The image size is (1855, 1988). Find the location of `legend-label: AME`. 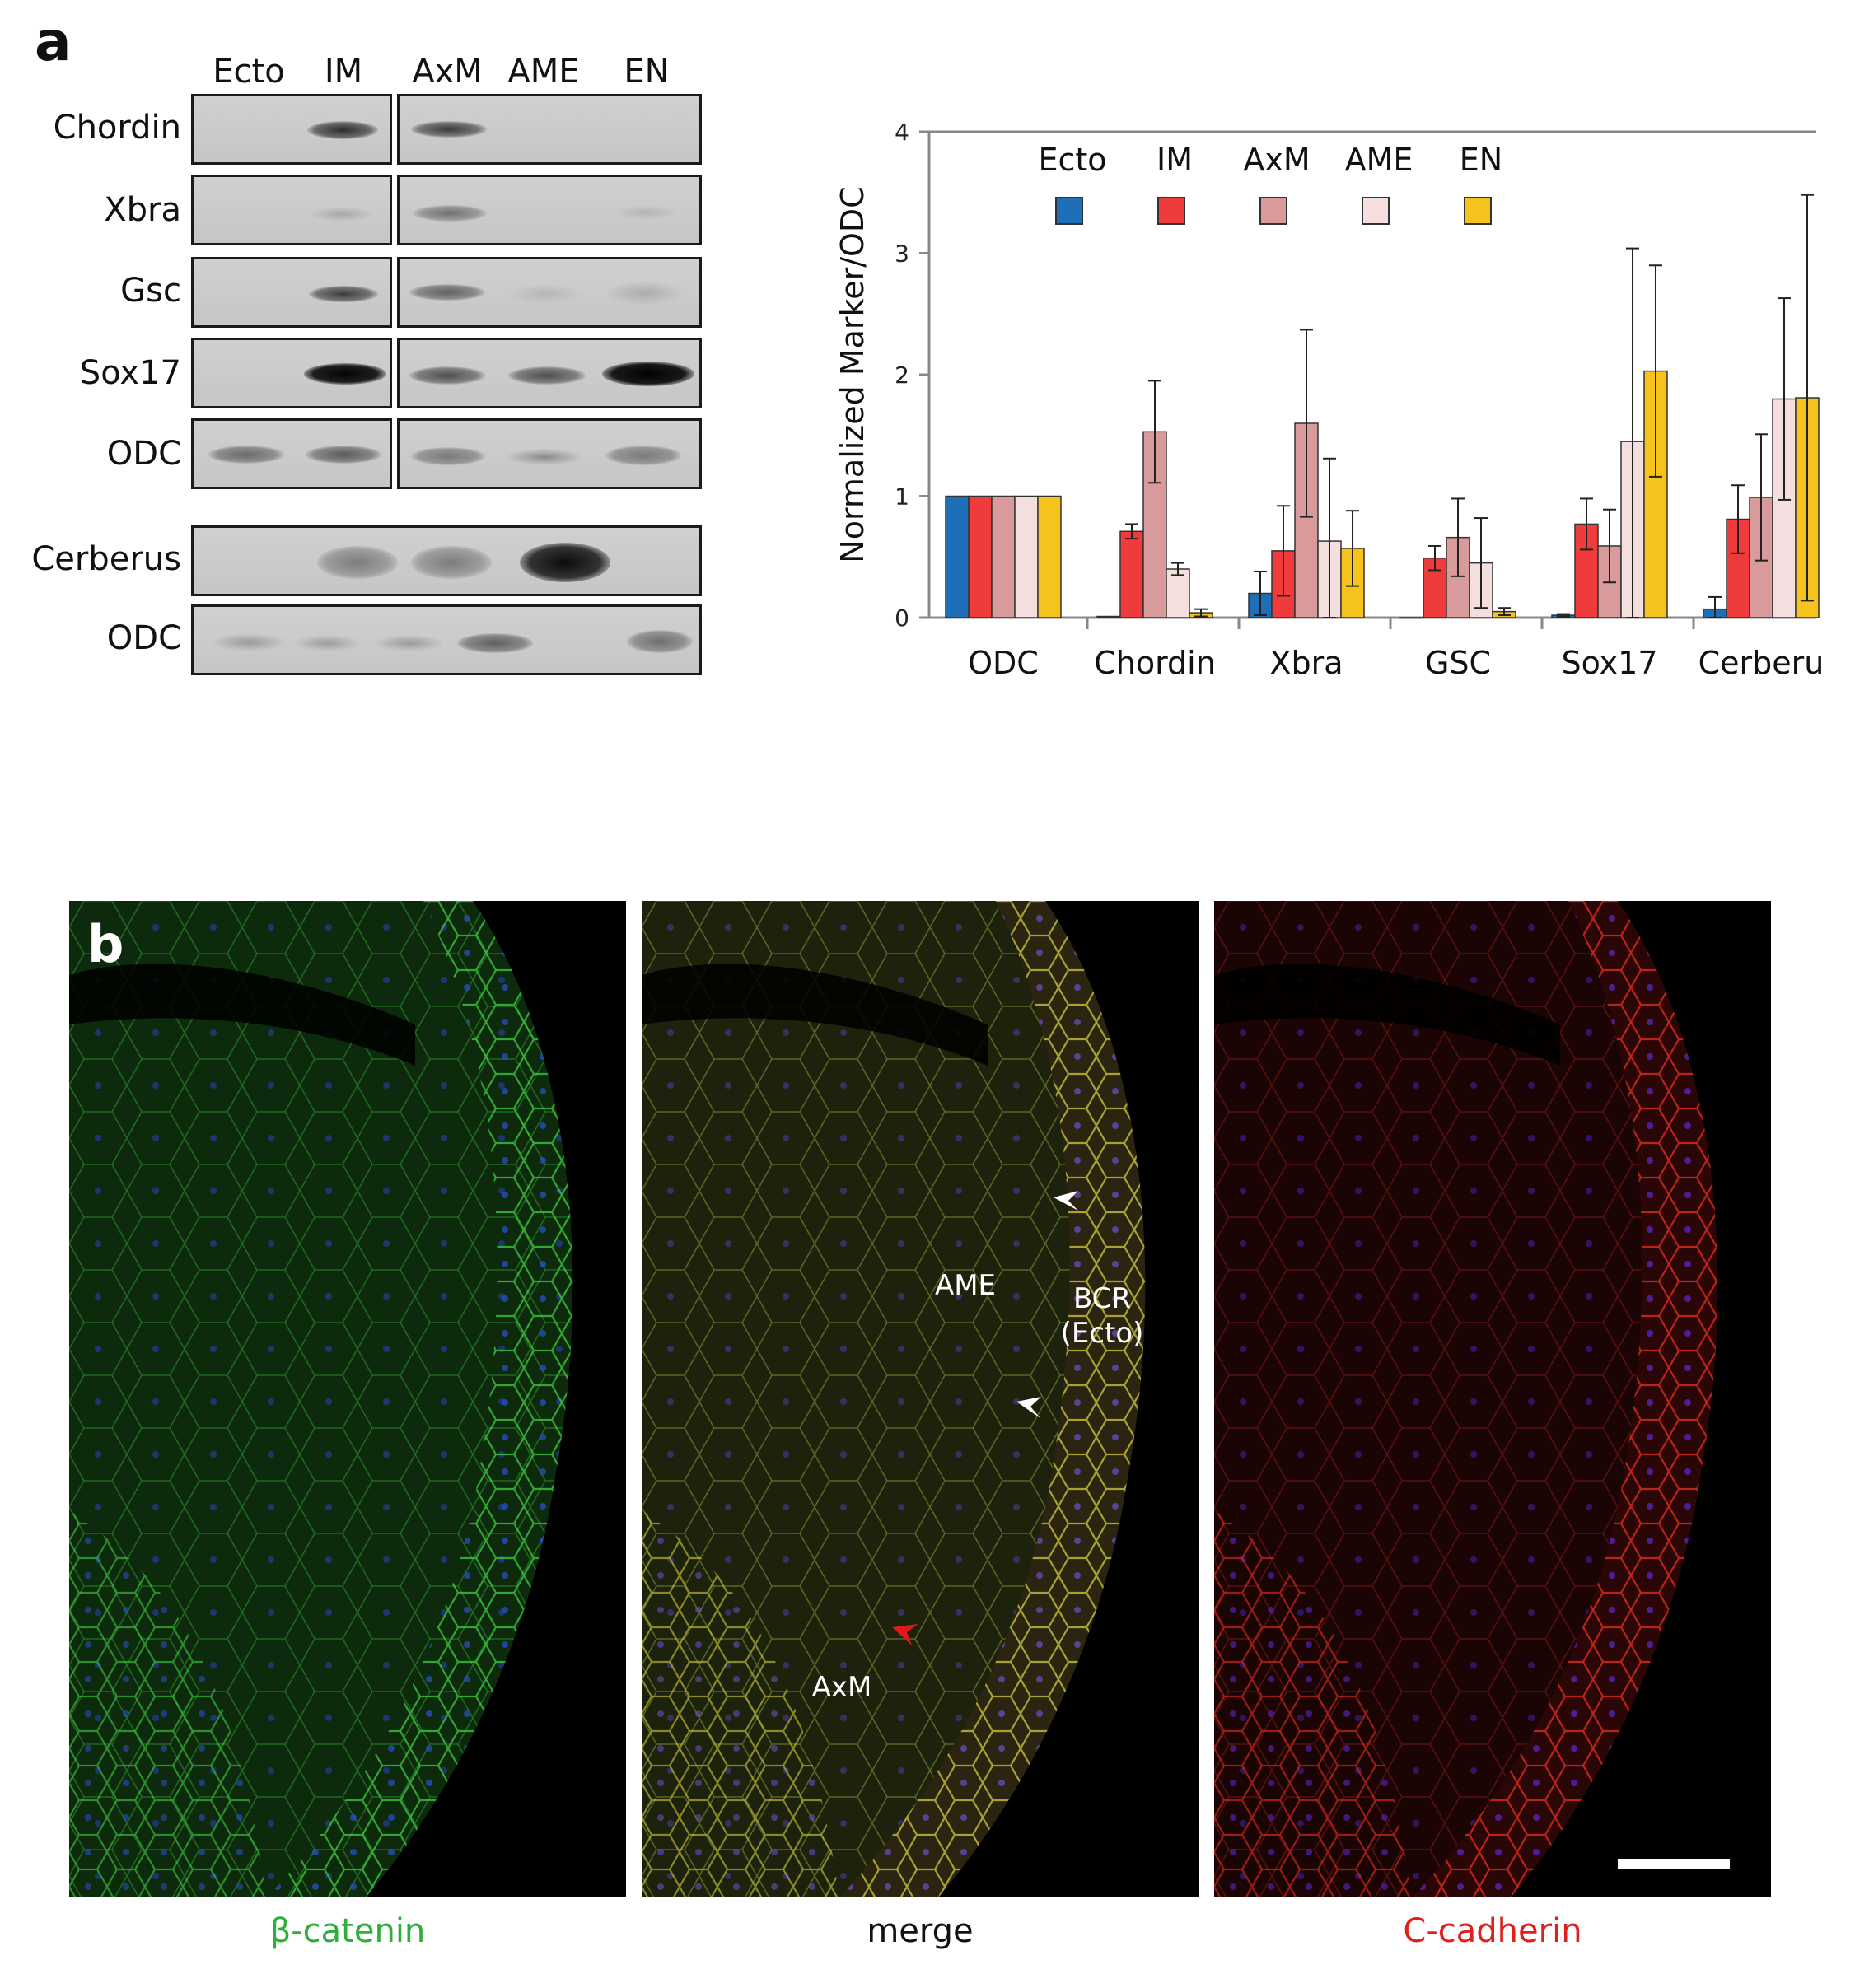

legend-label: AME is located at coordinates (1378, 160).